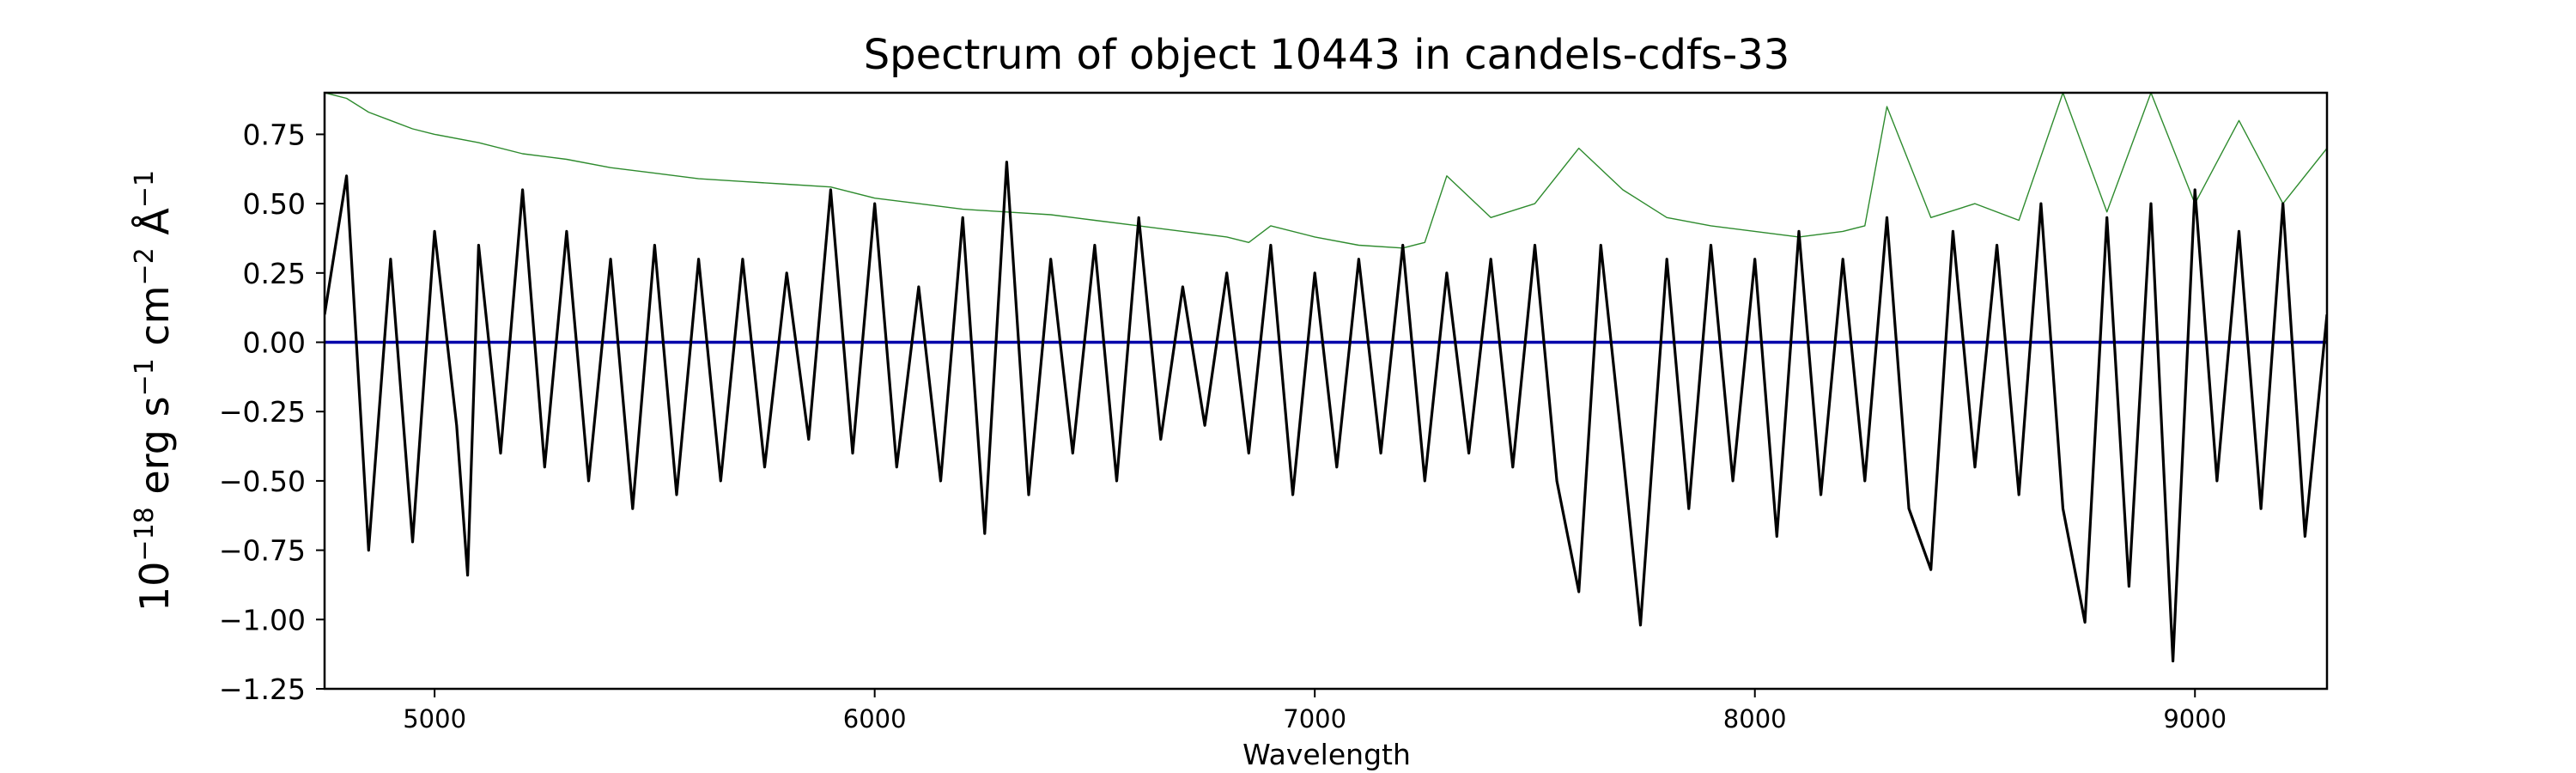  Describe the element at coordinates (274, 204) in the screenshot. I see `y-tick-label: 0.50` at that location.